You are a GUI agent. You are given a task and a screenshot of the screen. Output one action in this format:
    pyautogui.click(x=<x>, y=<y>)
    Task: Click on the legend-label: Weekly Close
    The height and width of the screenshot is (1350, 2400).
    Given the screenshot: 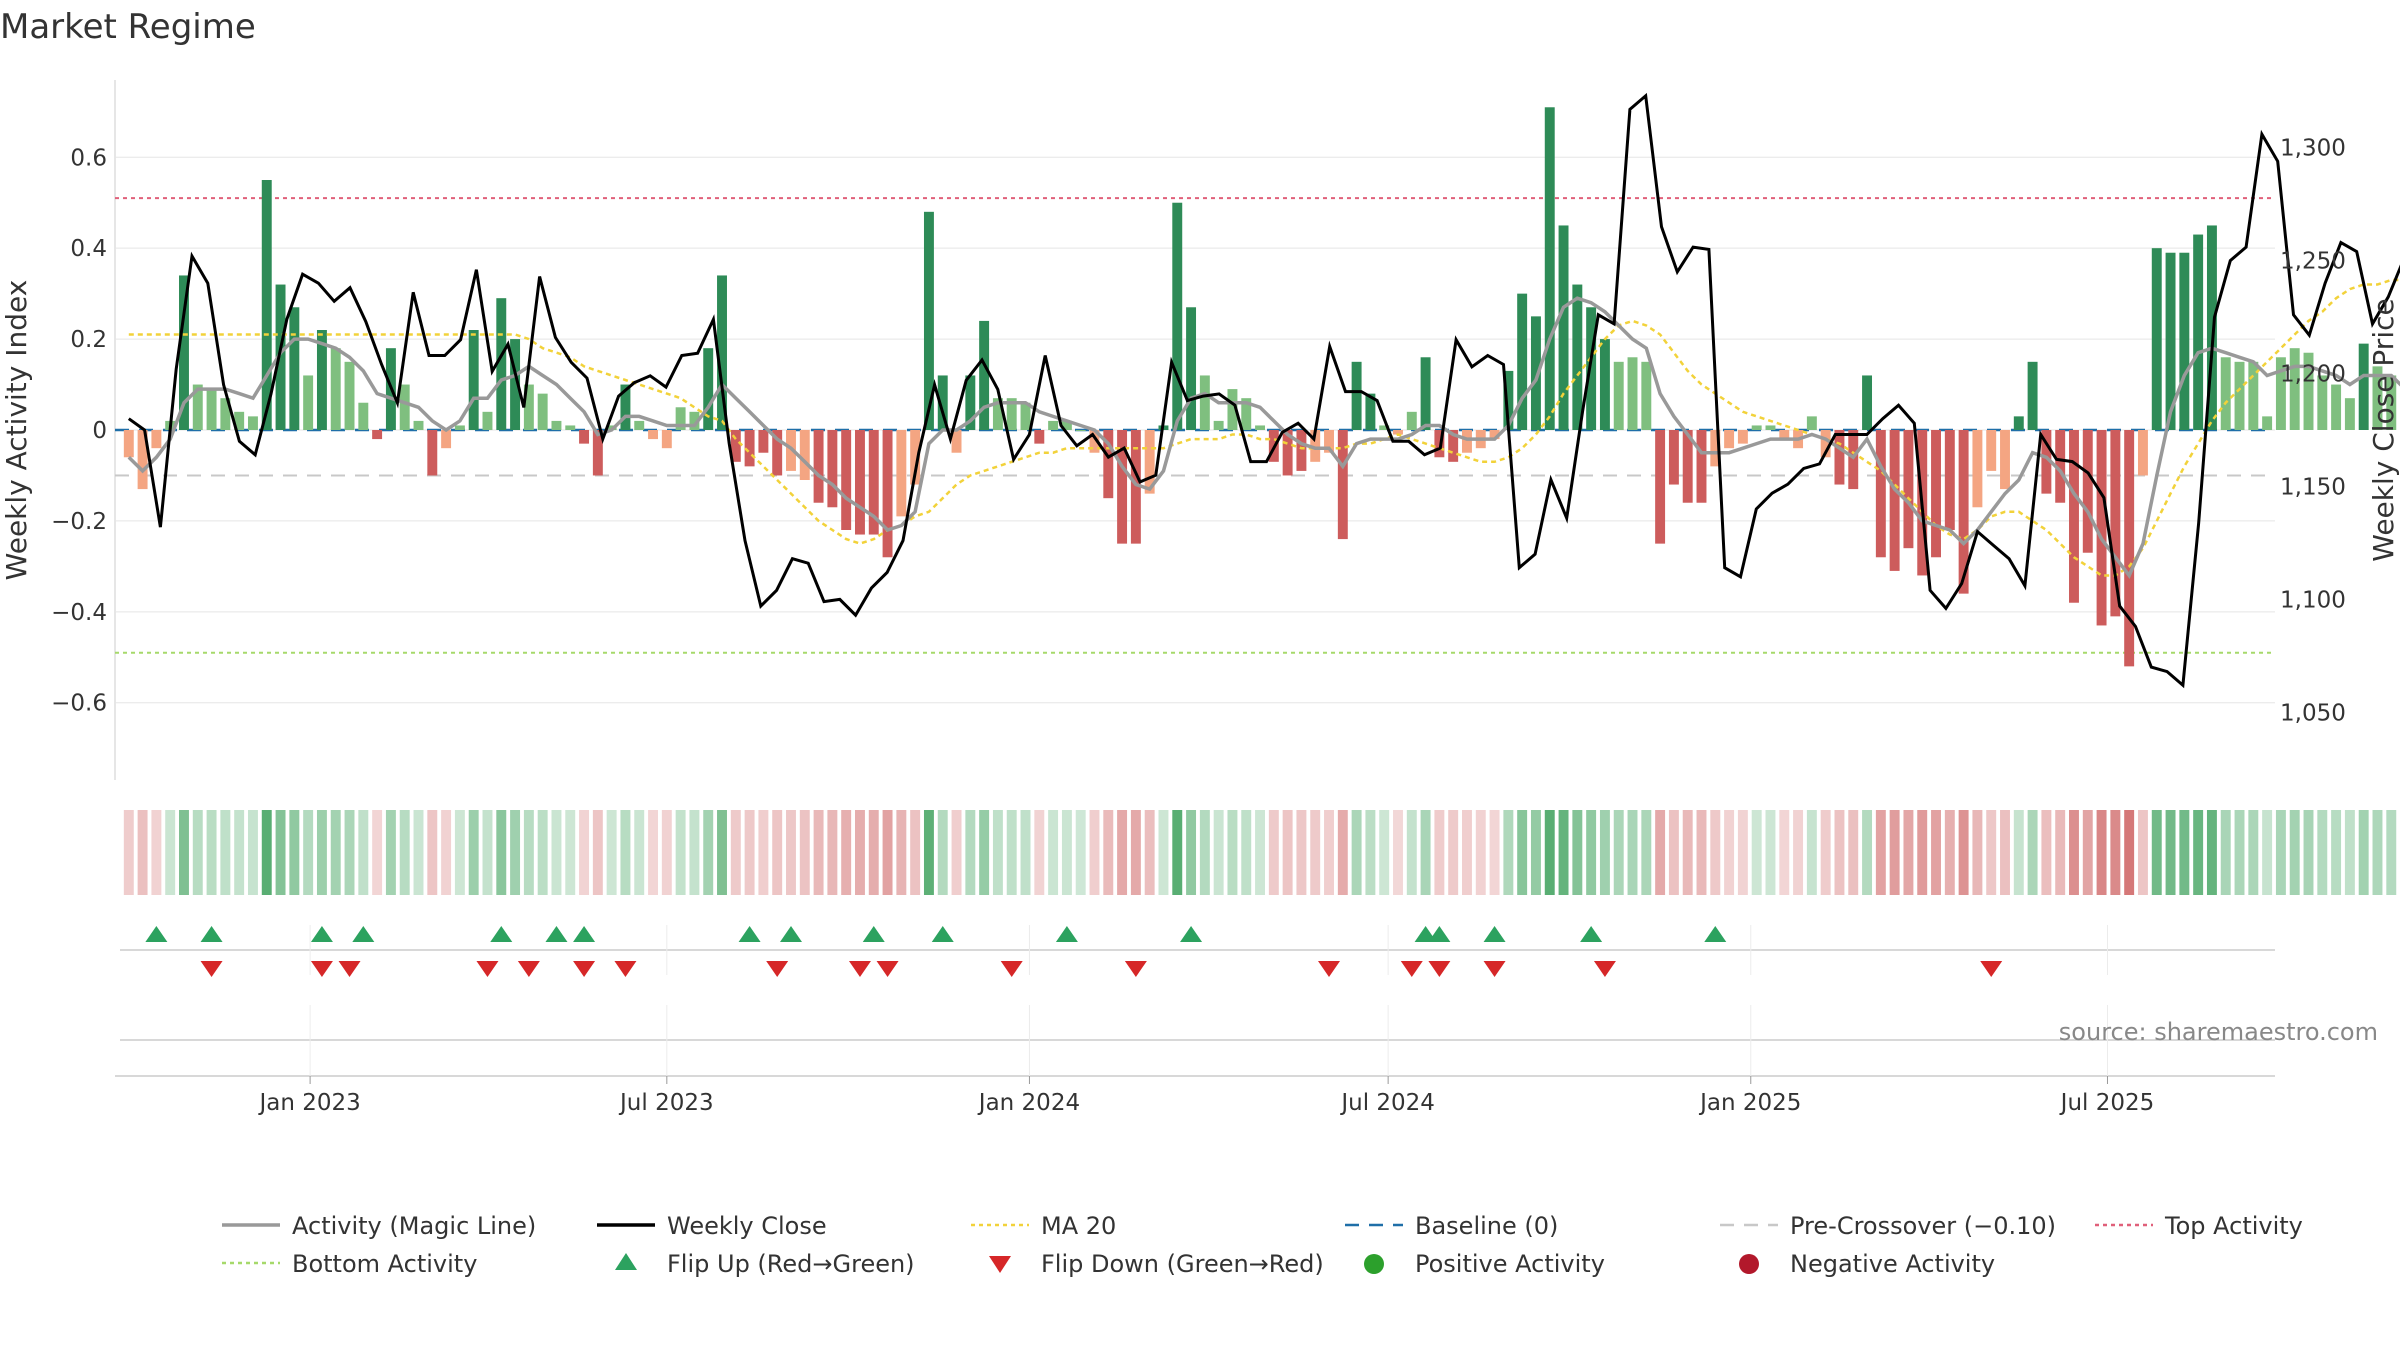 What is the action you would take?
    pyautogui.click(x=747, y=1226)
    